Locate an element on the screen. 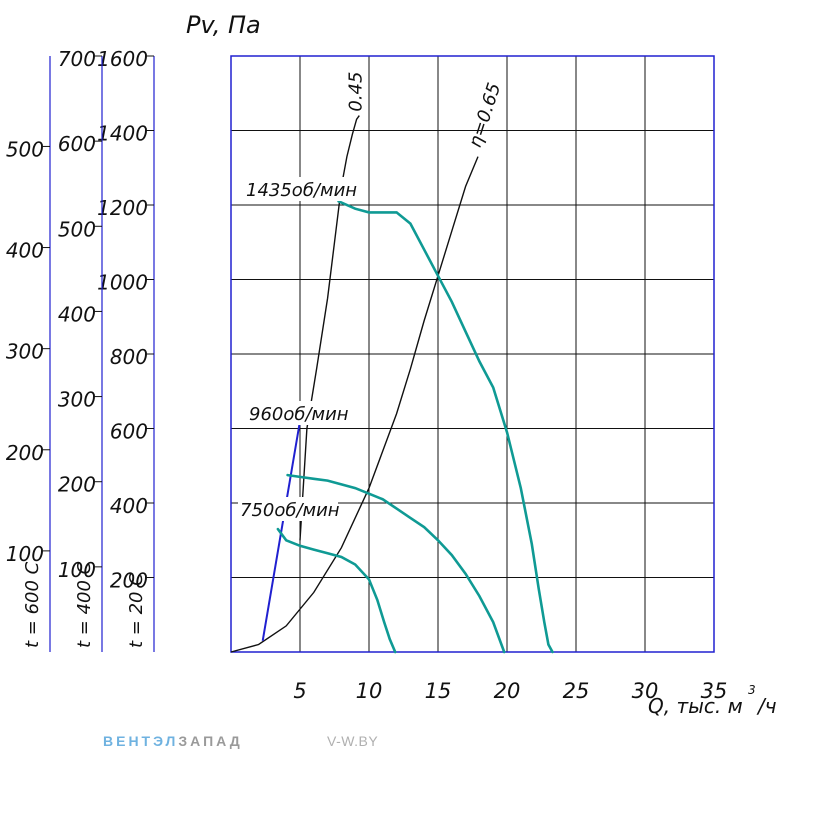  y-scale-temperature-label: t = 400 С is located at coordinates (84, 604).